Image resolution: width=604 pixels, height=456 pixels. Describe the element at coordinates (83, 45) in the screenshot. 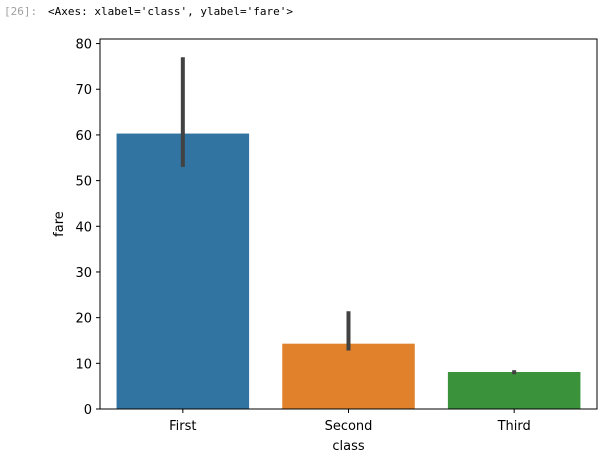

I see `y-tick-label: 80` at that location.